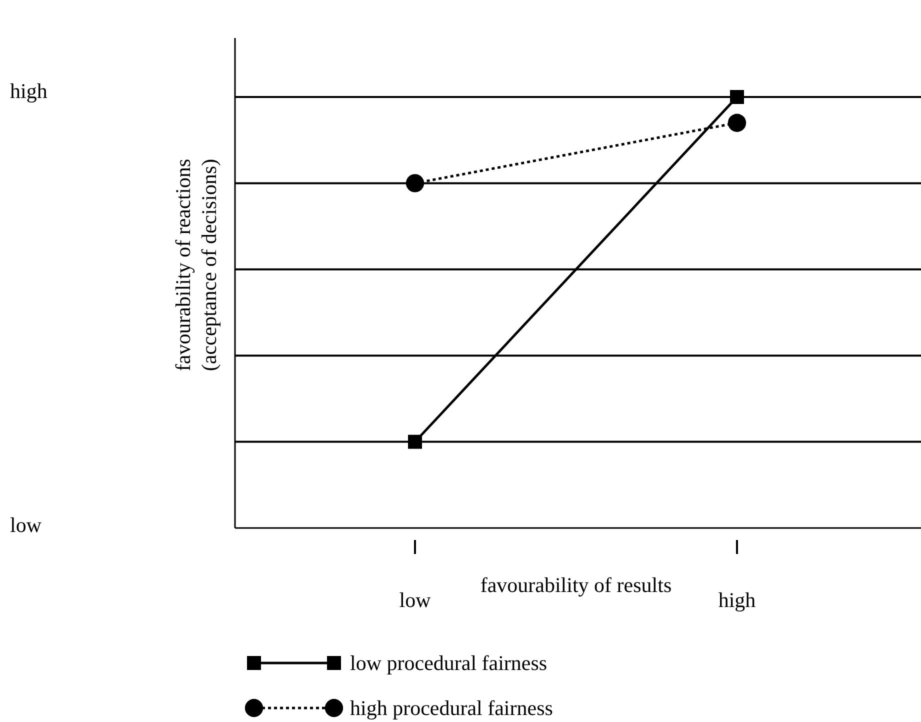  What do you see at coordinates (576, 585) in the screenshot?
I see `x-axis-title: favourability of results` at bounding box center [576, 585].